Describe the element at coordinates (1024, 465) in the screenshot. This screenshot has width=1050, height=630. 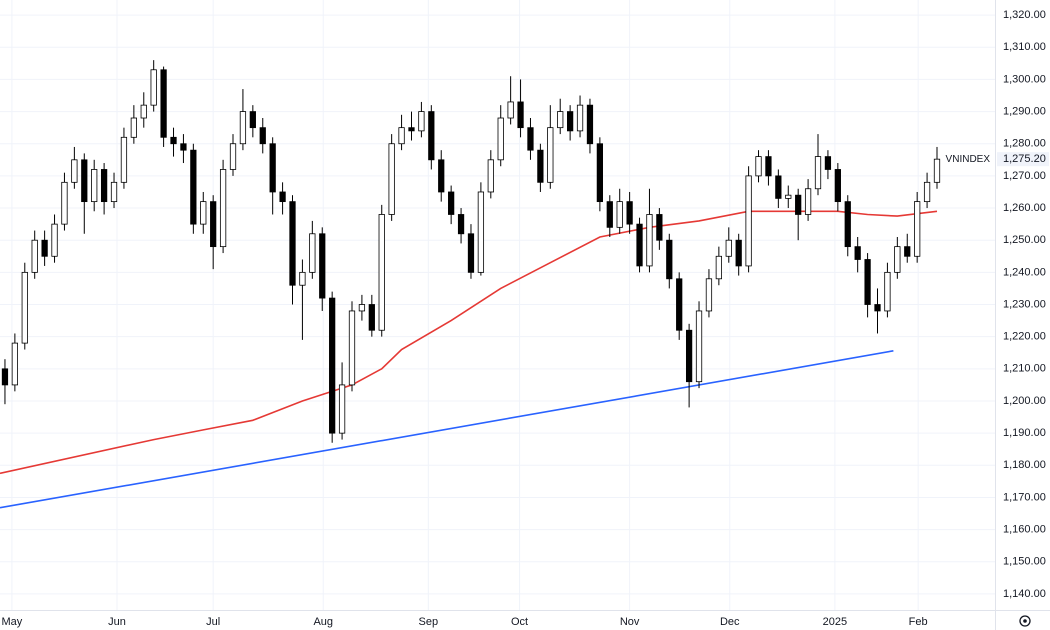
I see `y-tick-label: 1,180.00` at that location.